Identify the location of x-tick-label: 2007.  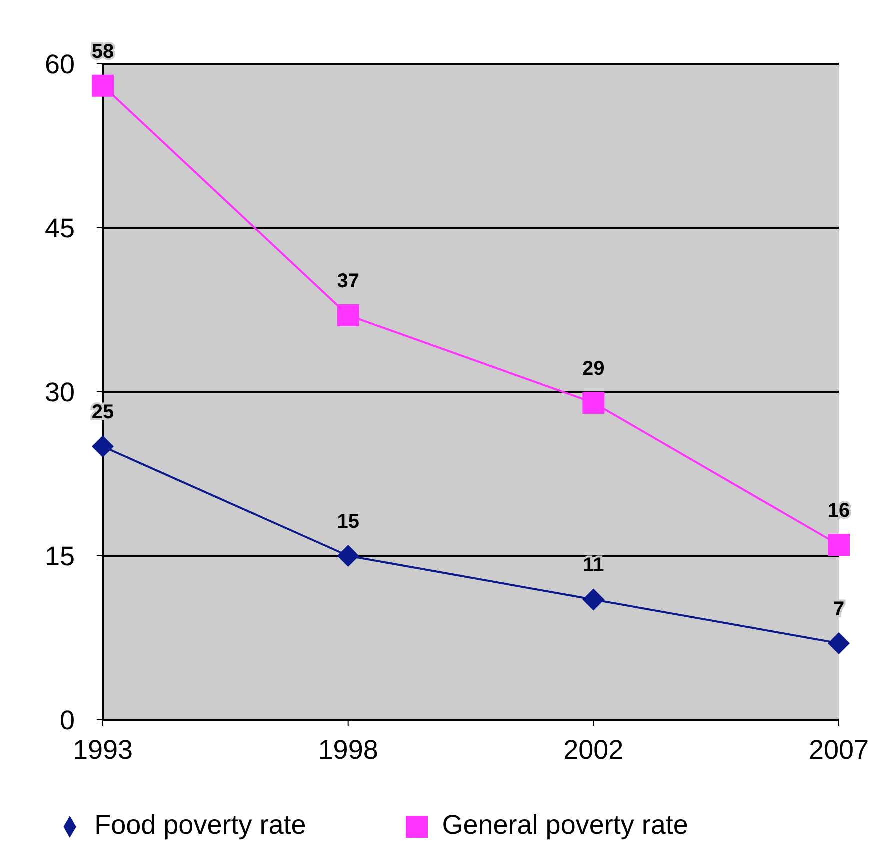
(839, 750).